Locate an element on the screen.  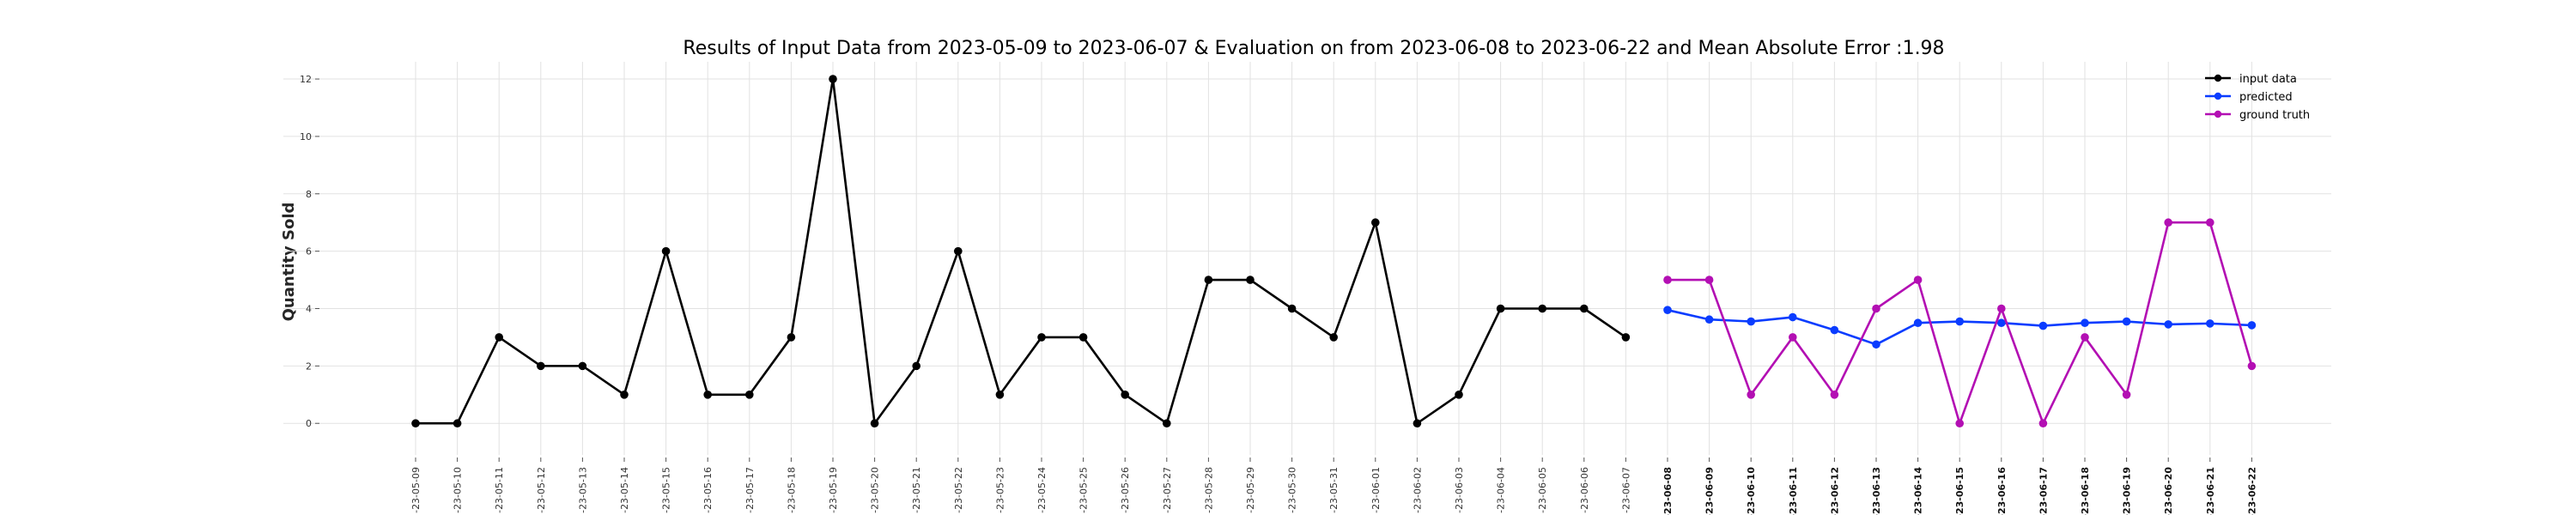
x-tick-label: -23-06-09 is located at coordinates (1710, 491).